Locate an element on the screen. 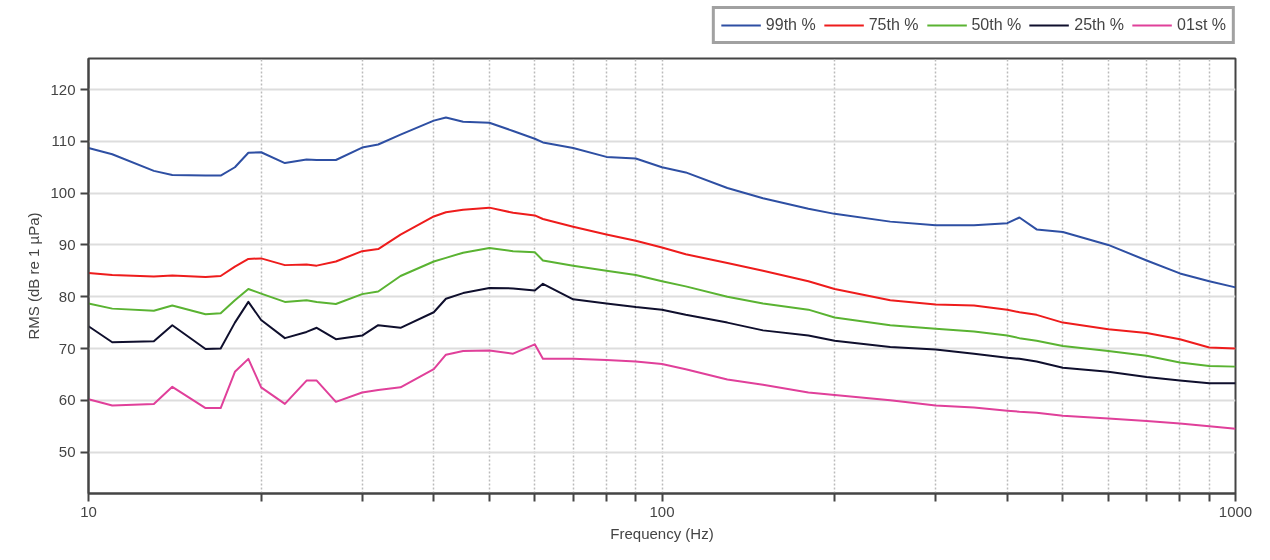  x-tick-label: 100 is located at coordinates (662, 511).